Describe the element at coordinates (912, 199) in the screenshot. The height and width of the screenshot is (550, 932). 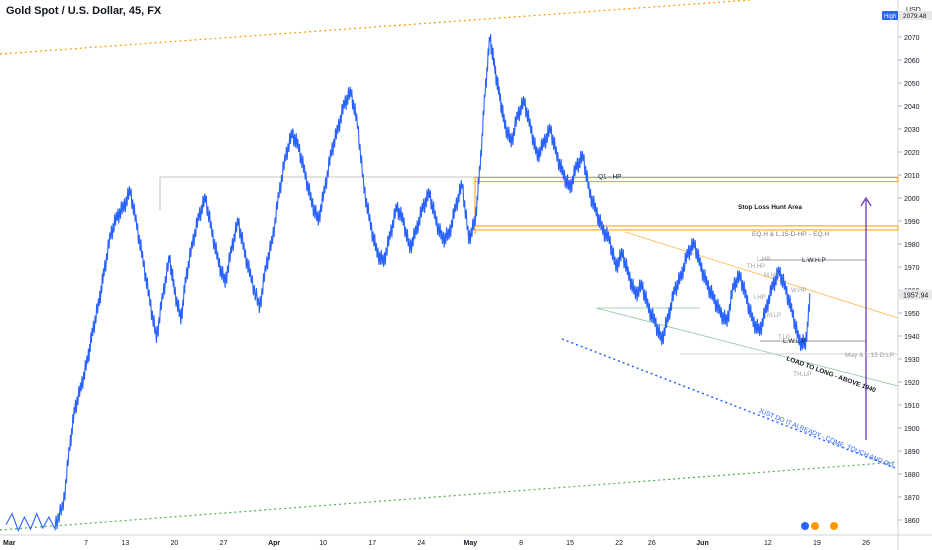
I see `y-tick-label: 2000` at that location.